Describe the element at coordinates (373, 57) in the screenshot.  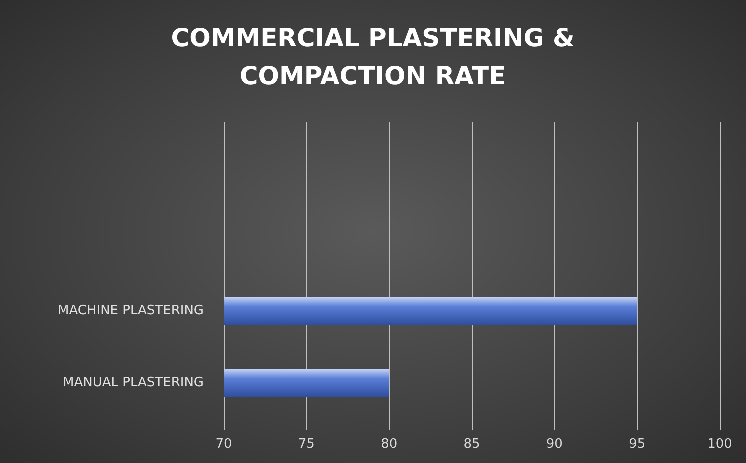
I see `chart-title: COMMERCIAL PLASTERING & COMPACTION RATE` at that location.